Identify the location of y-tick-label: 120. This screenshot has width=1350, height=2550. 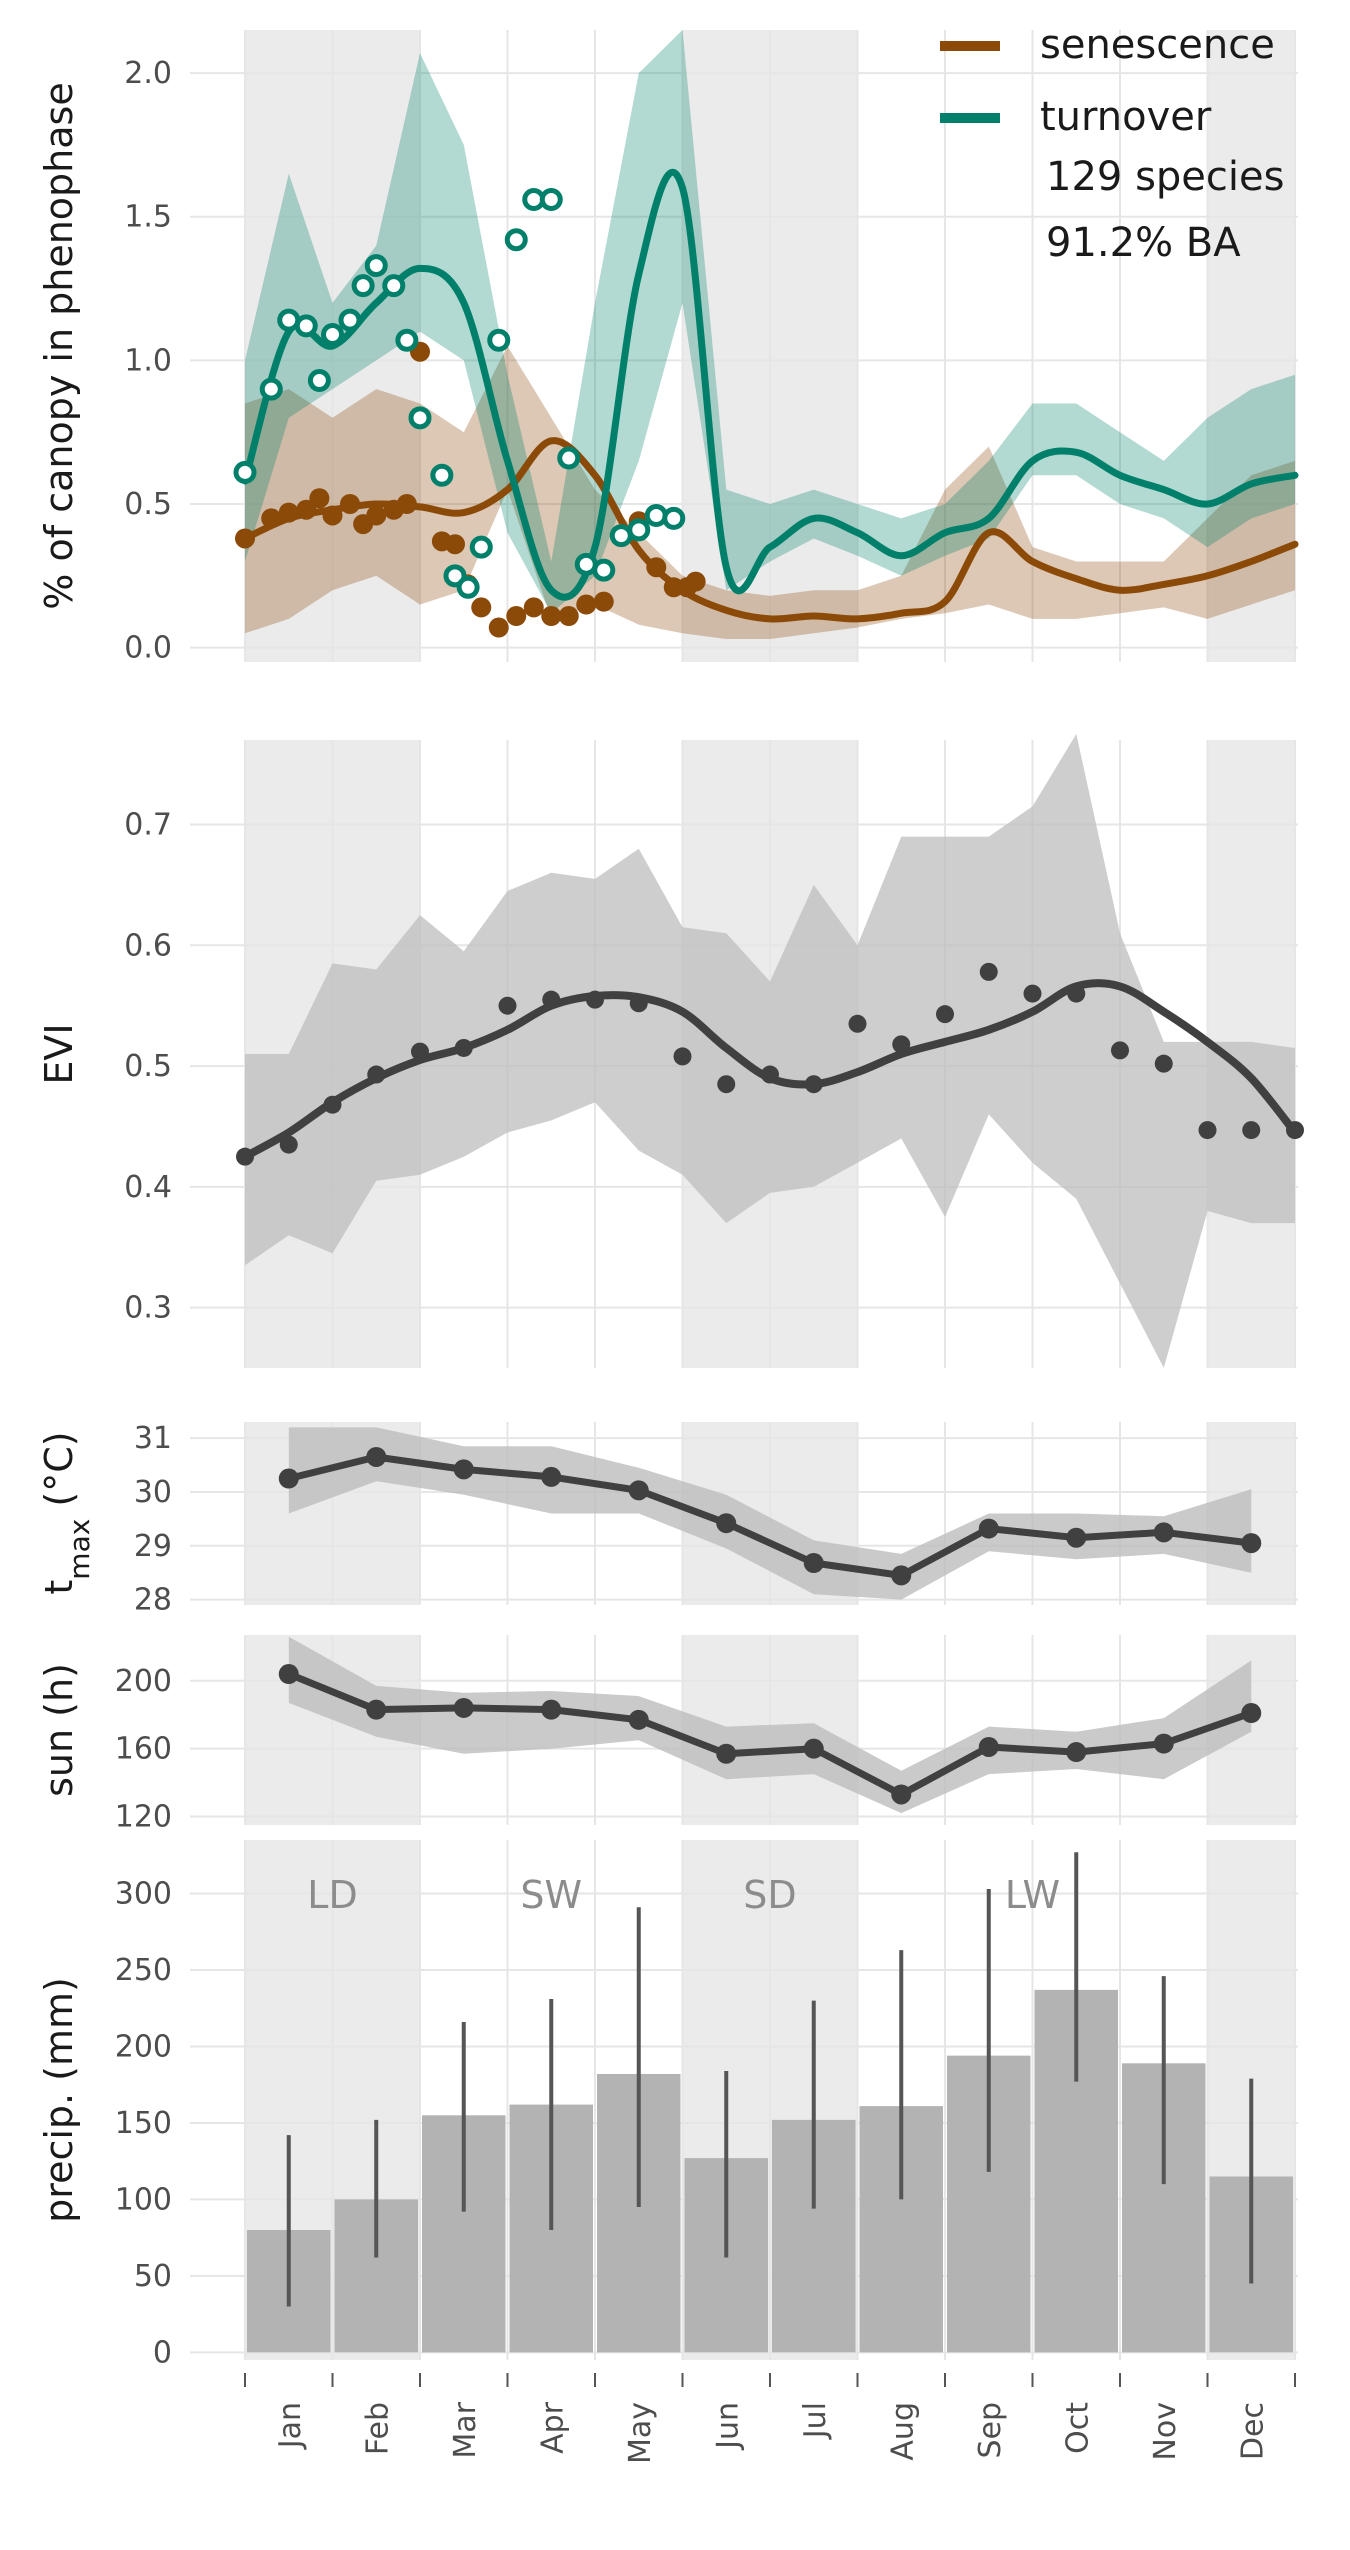
(143, 1817).